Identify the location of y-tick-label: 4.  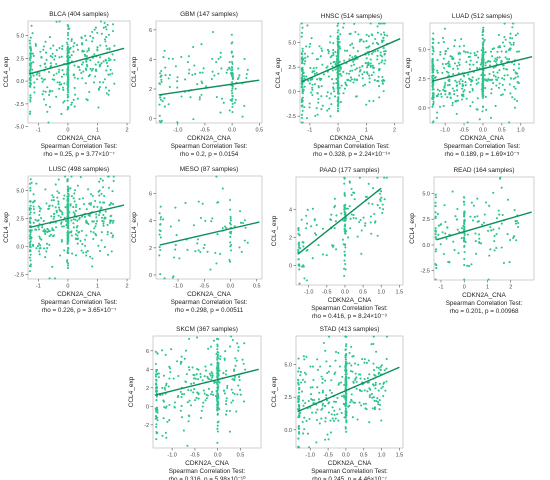
(290, 210).